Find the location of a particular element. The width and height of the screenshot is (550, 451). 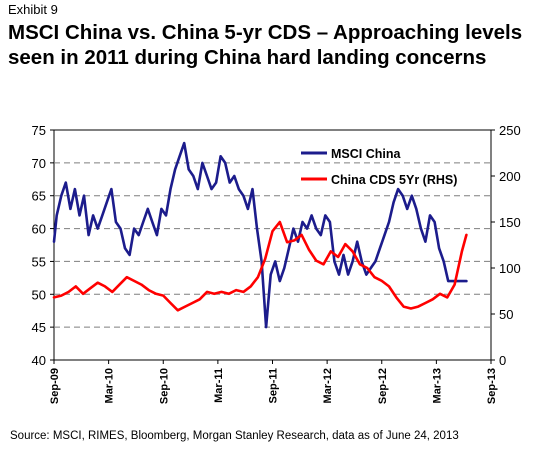

x-tick-label: Mar-11 is located at coordinates (219, 385).